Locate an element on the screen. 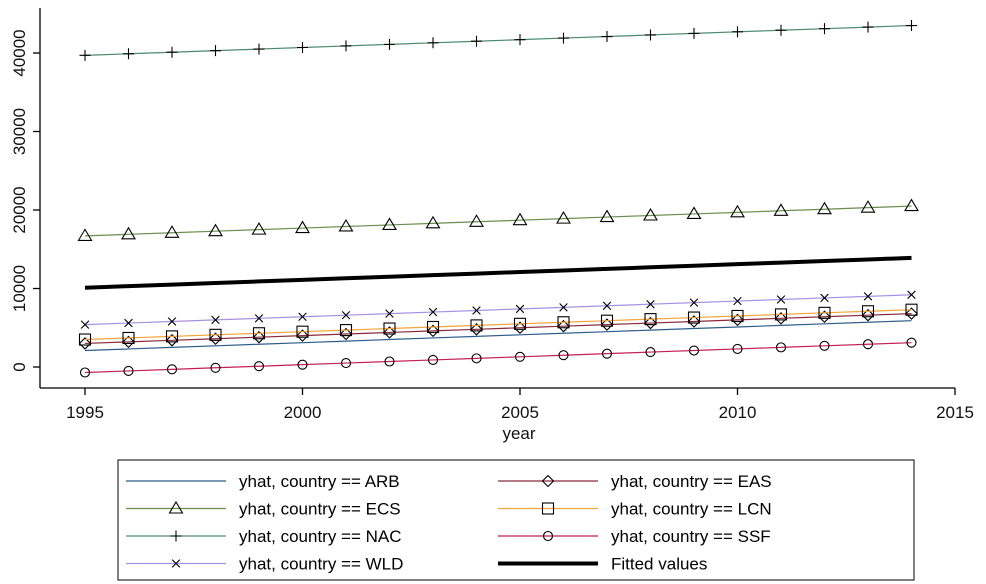  y-tick-label: 20000 is located at coordinates (19, 209).